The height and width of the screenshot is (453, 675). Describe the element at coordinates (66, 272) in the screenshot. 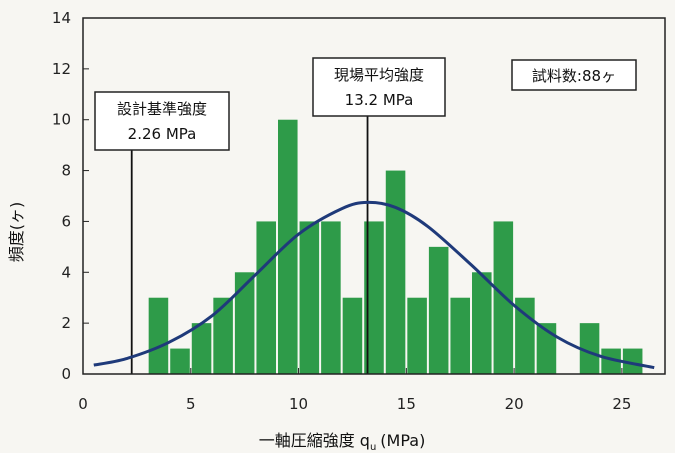

I see `y-tick-label: 4` at that location.